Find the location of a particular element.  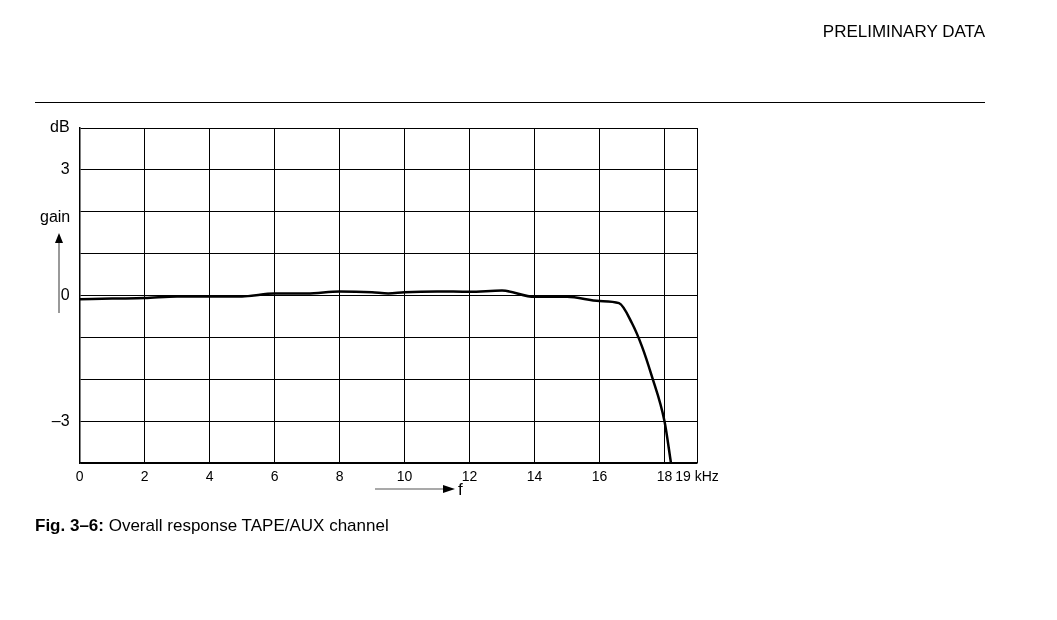

x-tick-label: 14 is located at coordinates (534, 476).